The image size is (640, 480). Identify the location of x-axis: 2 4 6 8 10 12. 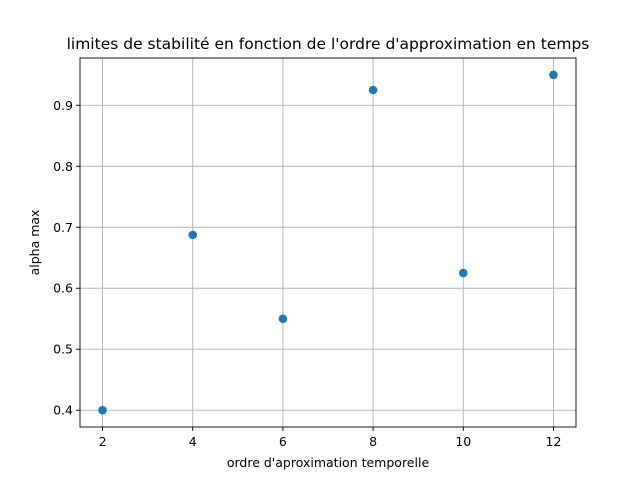
(330, 438).